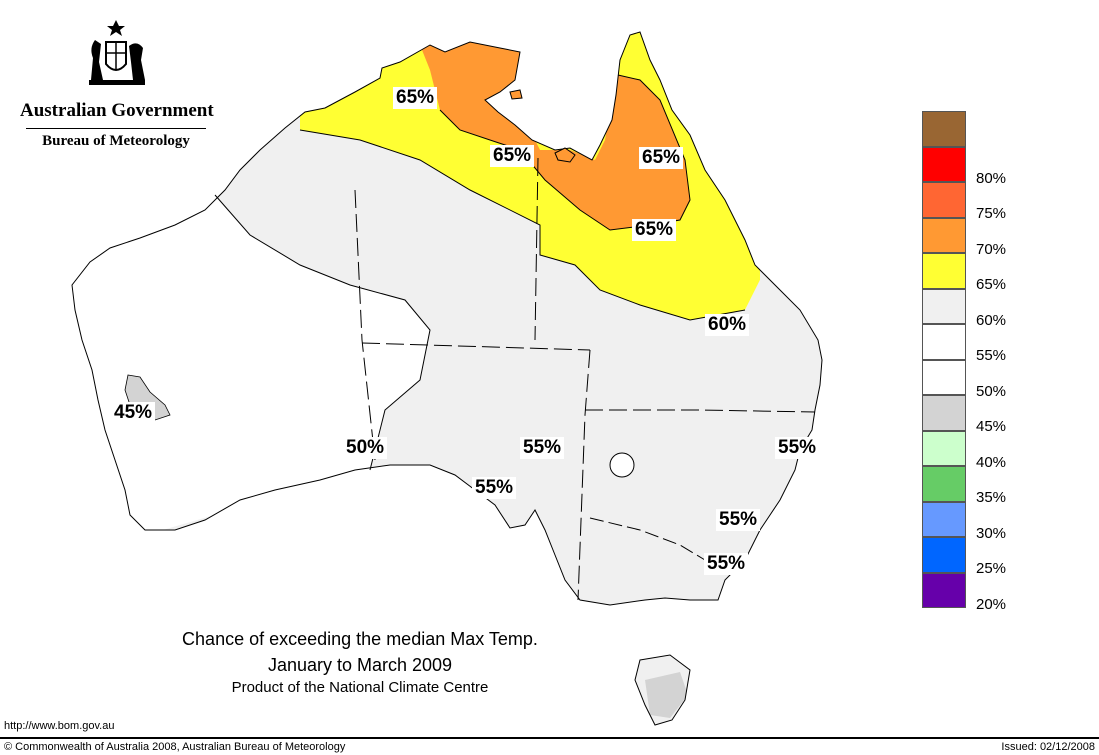  Describe the element at coordinates (991, 568) in the screenshot. I see `legend-label: 25%` at that location.